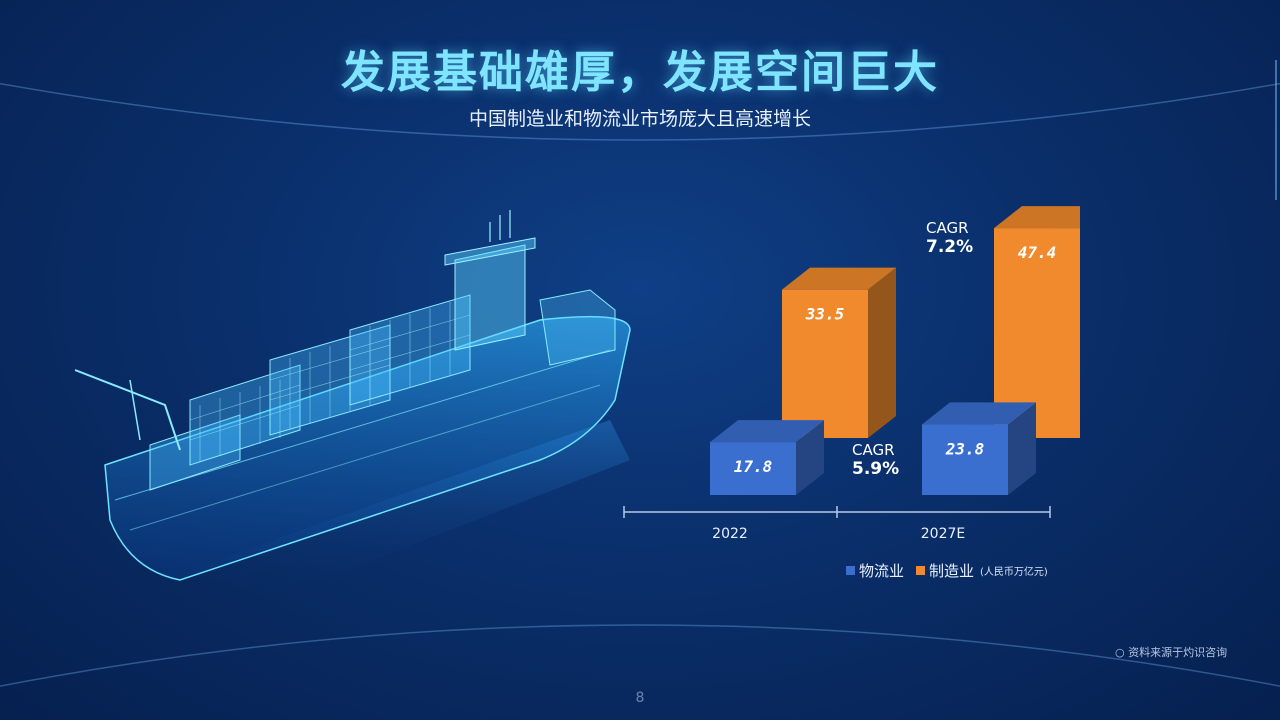 This screenshot has height=720, width=1280. I want to click on cagr-label-logistics: CAGR 5.9%, so click(875, 460).